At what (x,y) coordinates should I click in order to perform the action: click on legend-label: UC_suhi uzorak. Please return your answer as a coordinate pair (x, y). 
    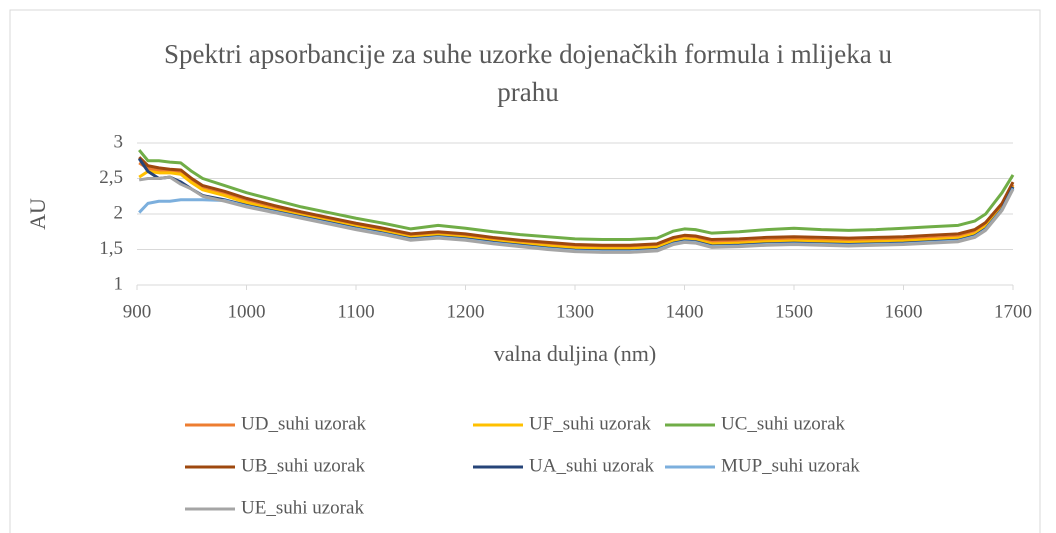
    Looking at the image, I should click on (783, 423).